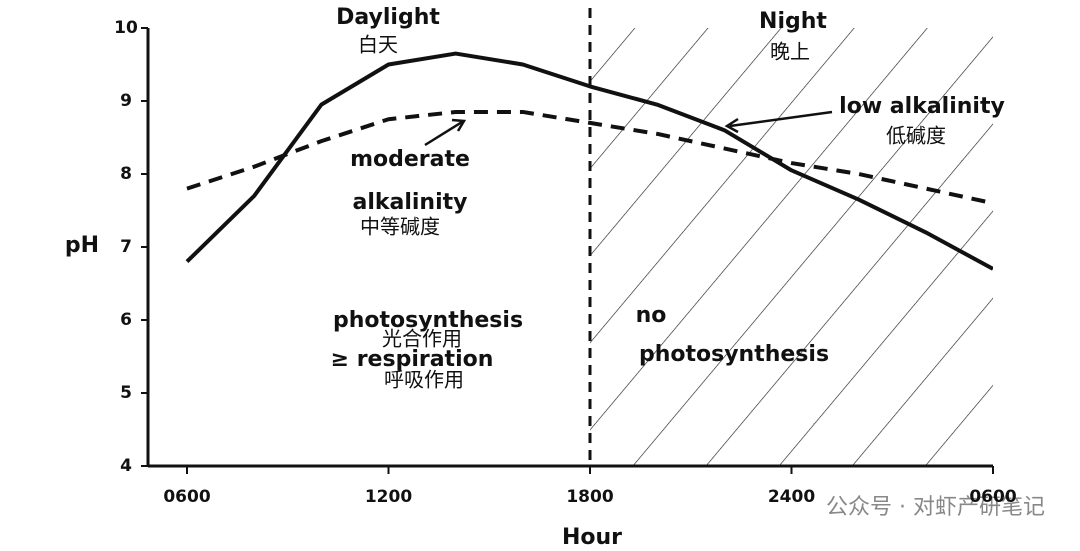 The image size is (1080, 551). What do you see at coordinates (916, 136) in the screenshot?
I see `annotation: 低碱度` at bounding box center [916, 136].